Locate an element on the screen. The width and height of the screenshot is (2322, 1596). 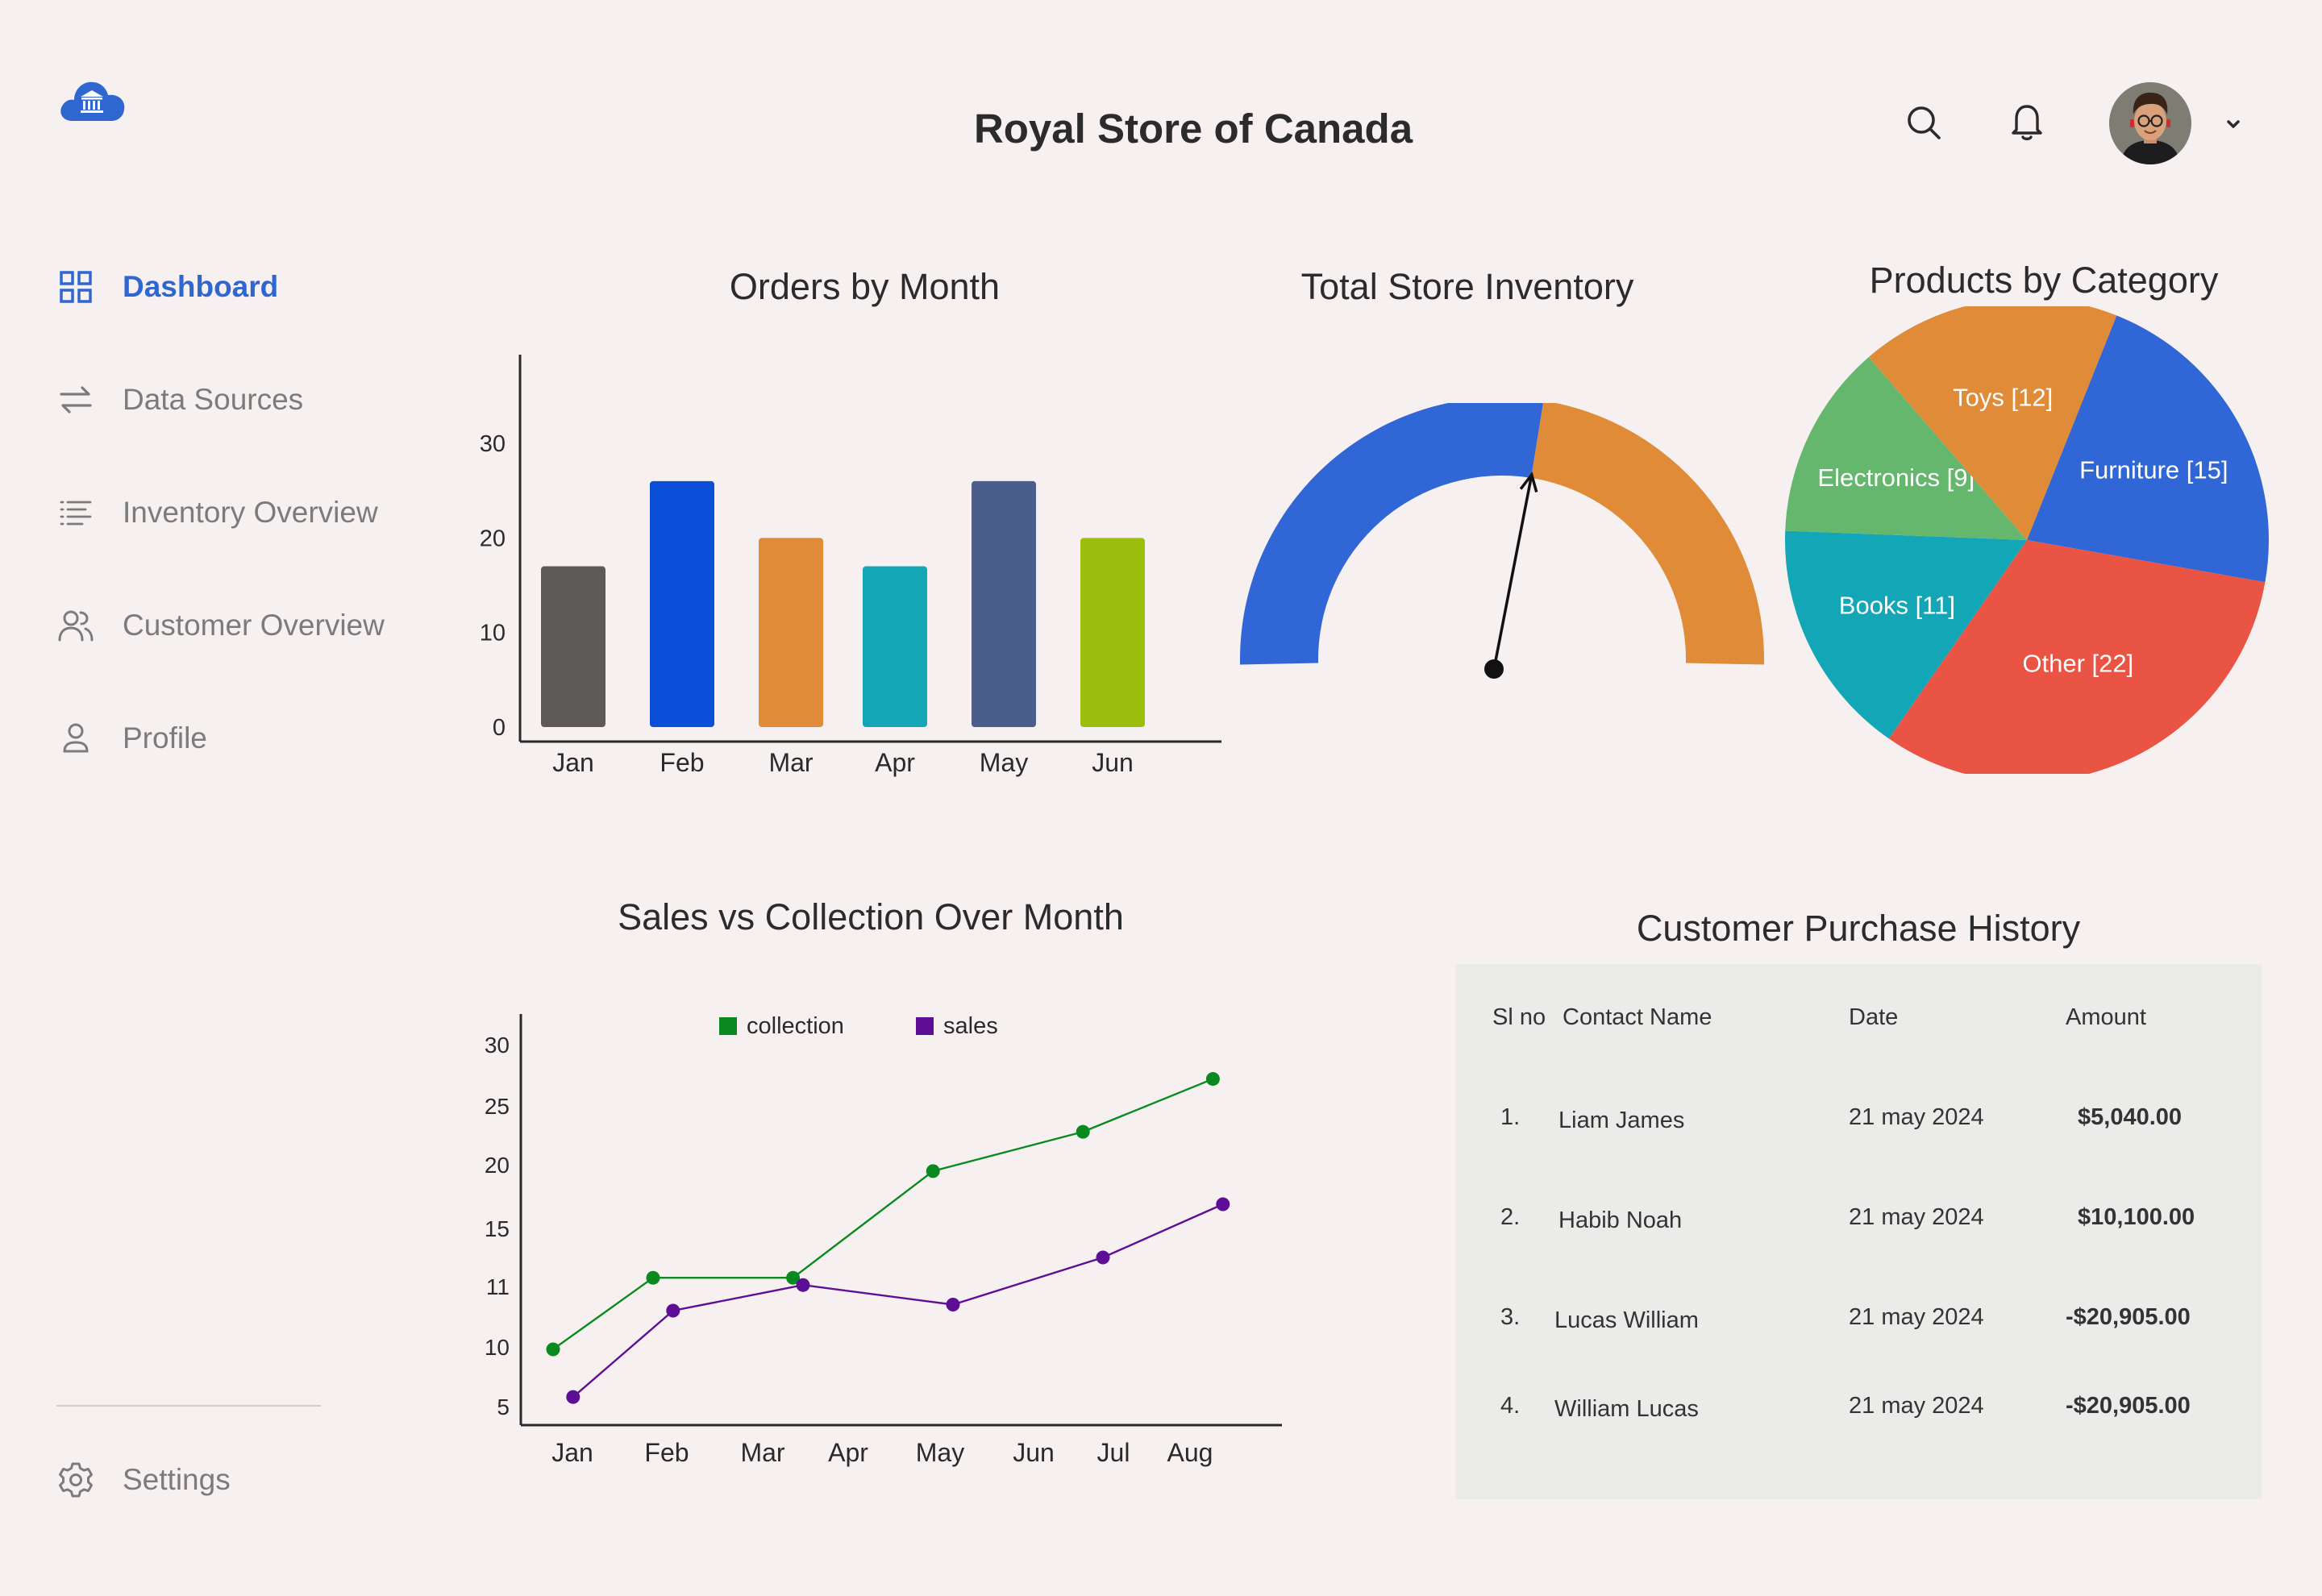
bank-cloud-logo-icon is located at coordinates (91, 99).